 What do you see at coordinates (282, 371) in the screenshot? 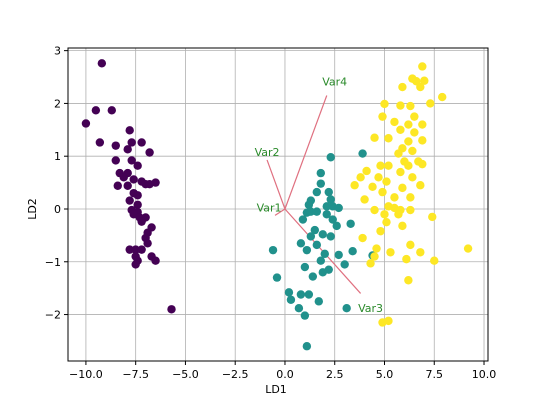
I see `x-axis-ticks: −10.0 −7.5 −5.0 −2.5 0.0 2.5 5.0 7.5 10.0` at bounding box center [282, 371].